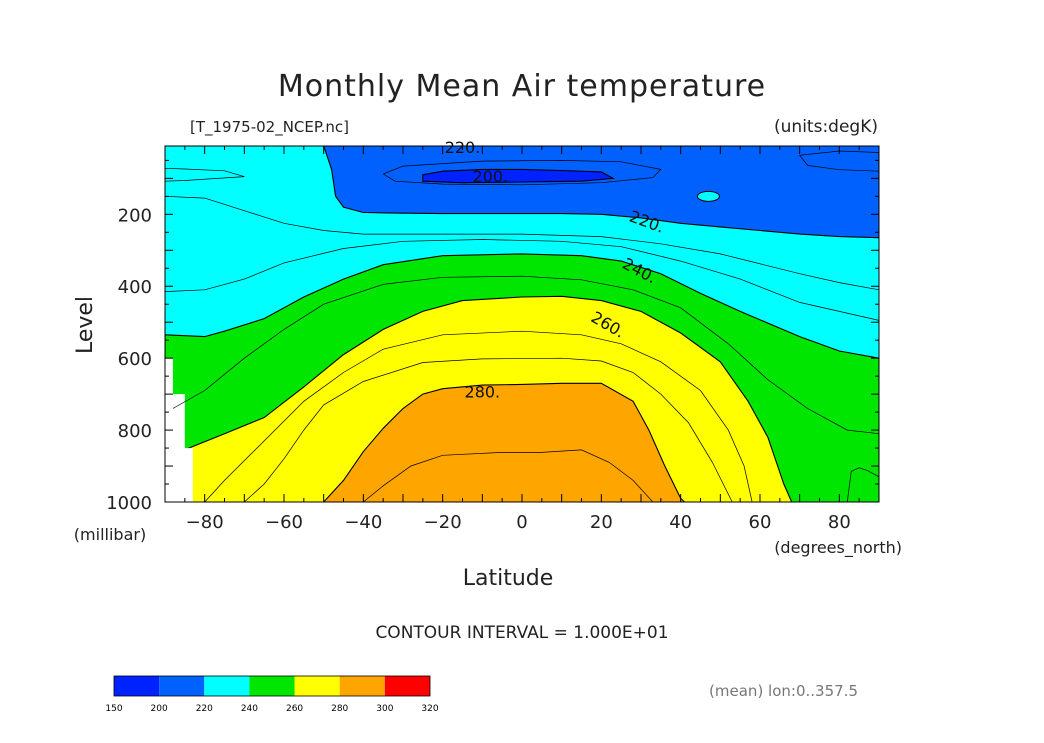 This screenshot has width=1044, height=743. Describe the element at coordinates (760, 522) in the screenshot. I see `x-tick-label: 60` at that location.